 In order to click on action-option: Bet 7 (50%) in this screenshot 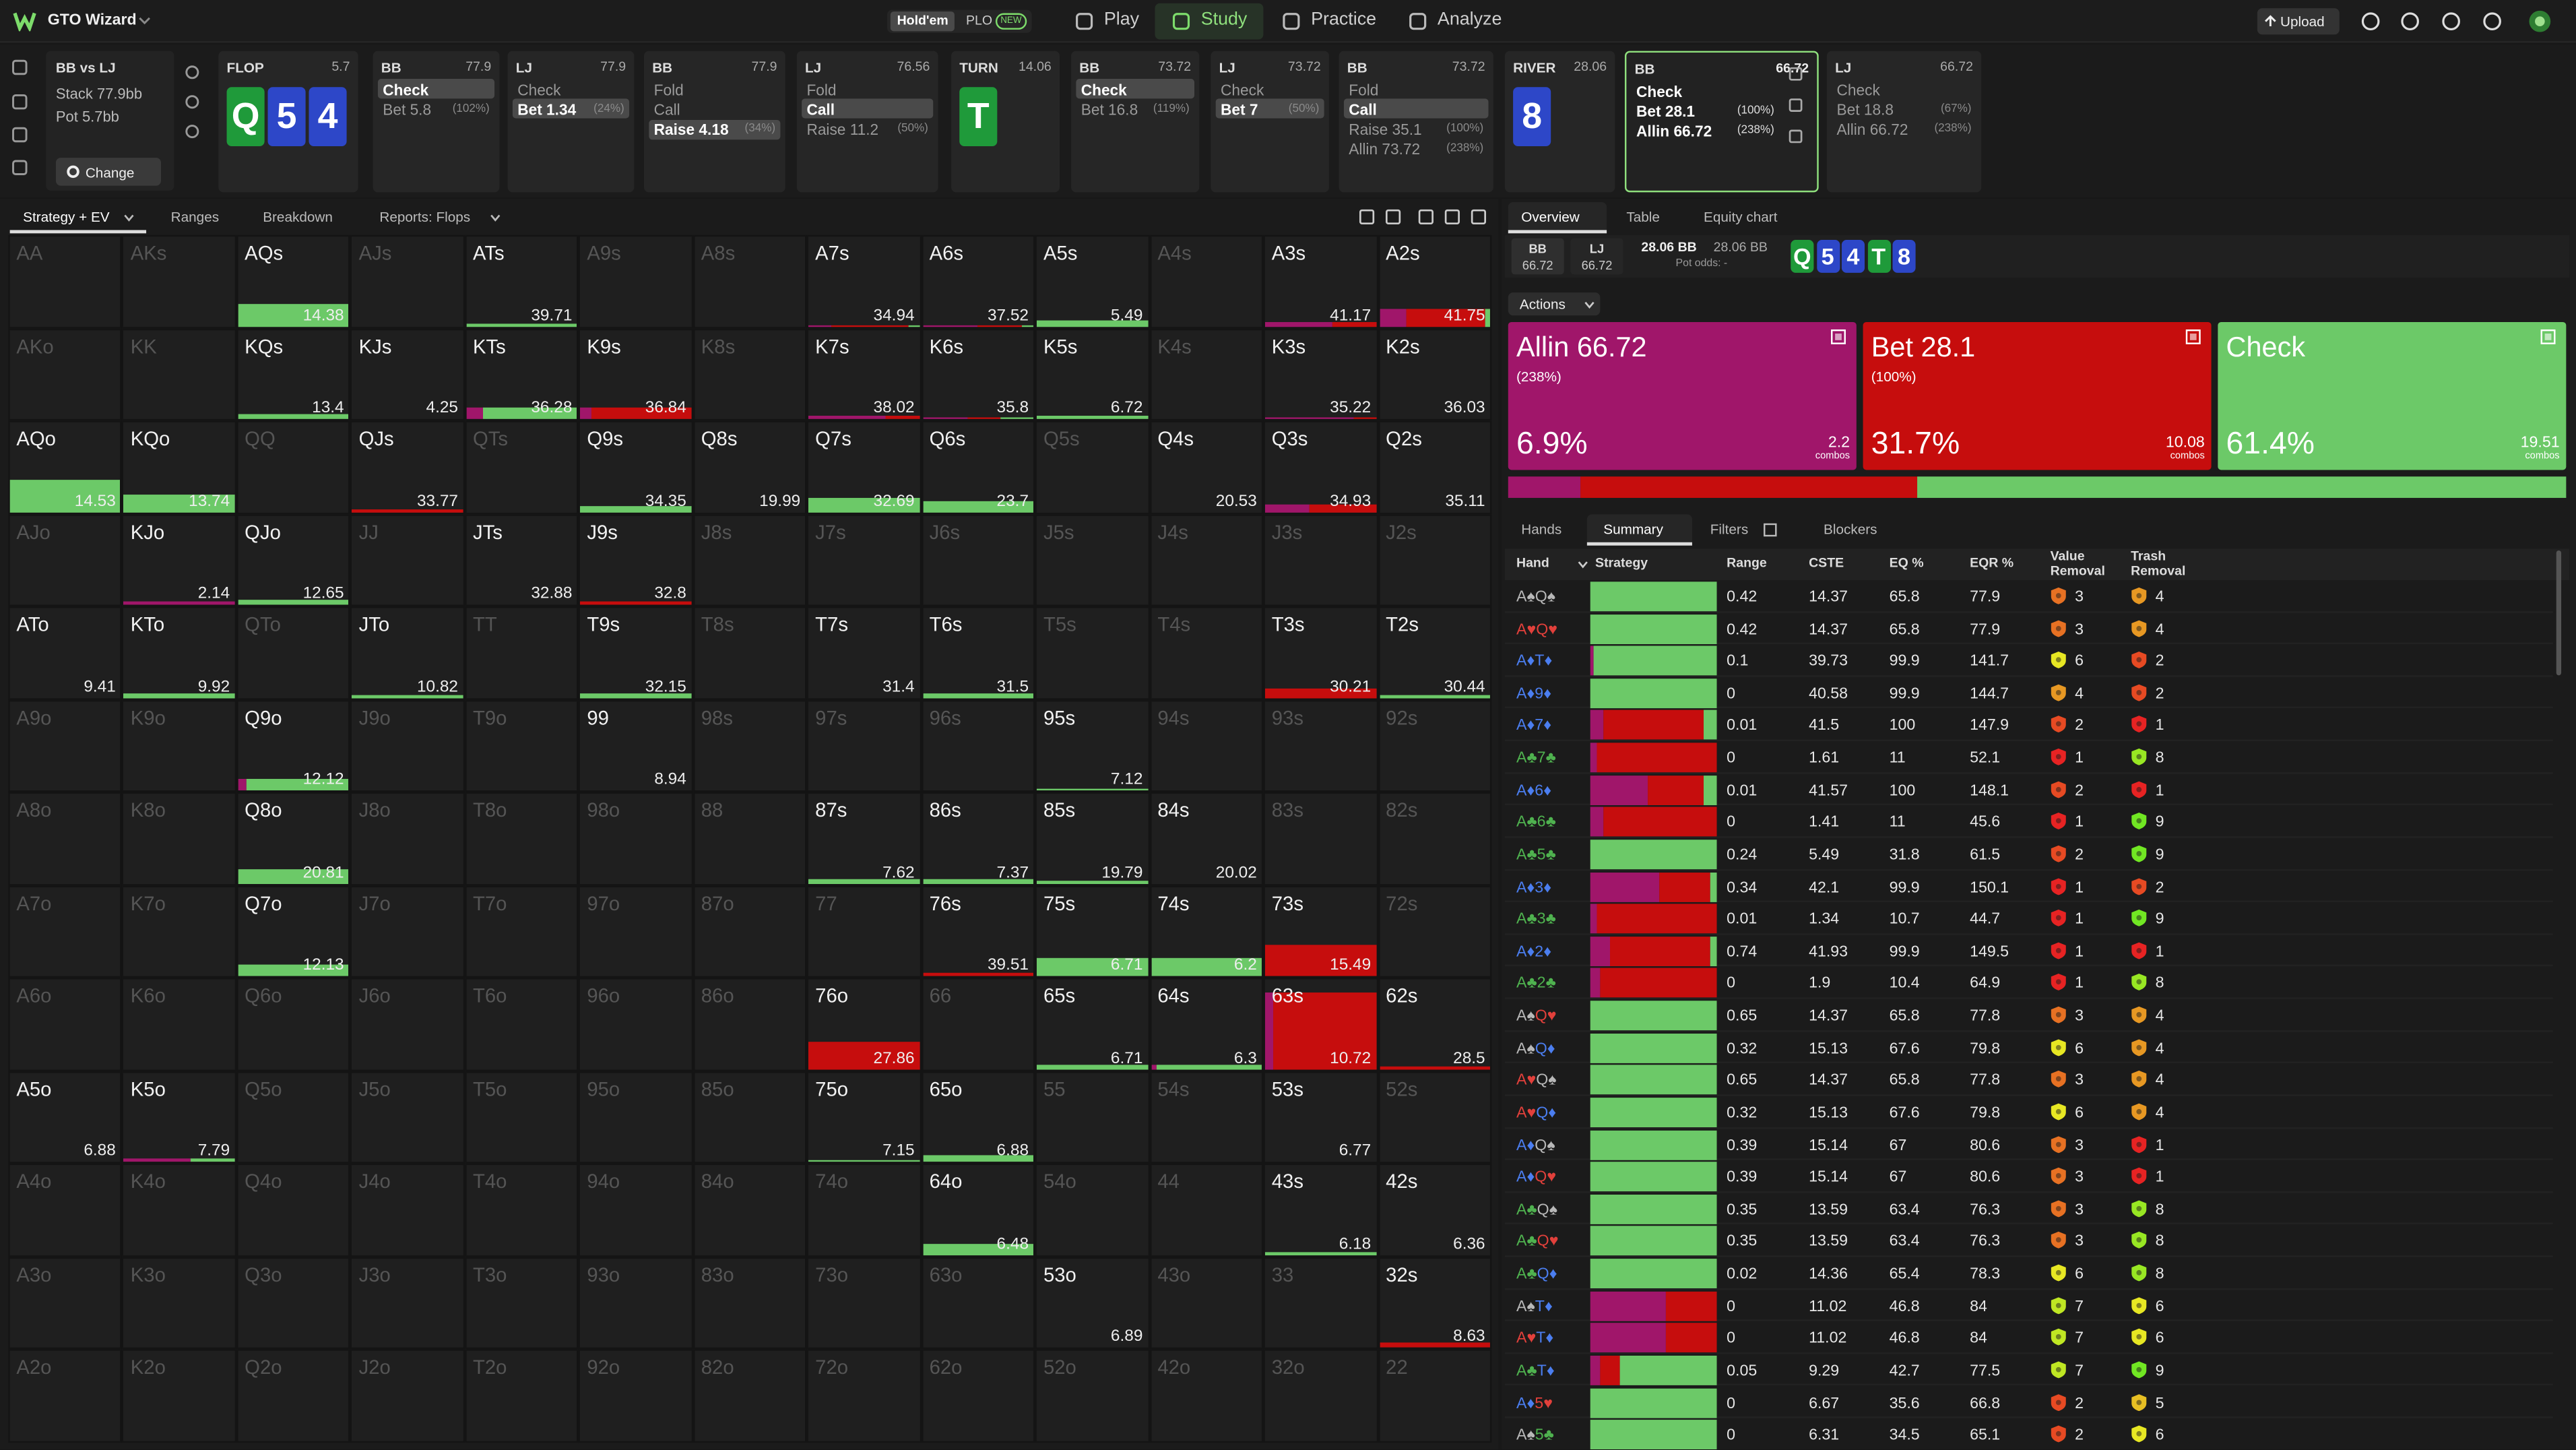, I will do `click(1269, 109)`.